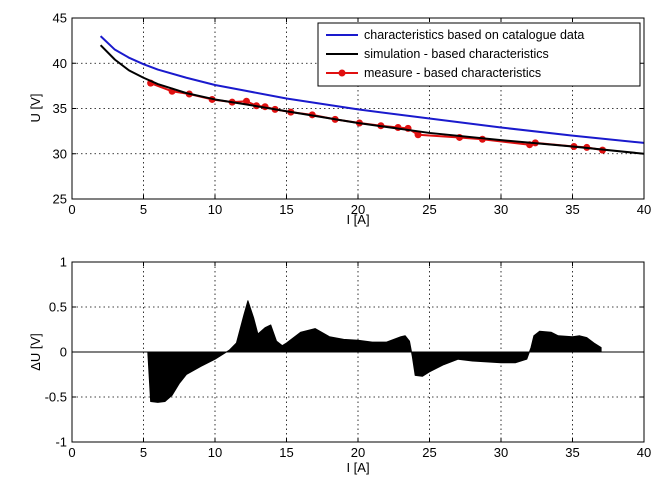 This screenshot has width=670, height=481. Describe the element at coordinates (61, 442) in the screenshot. I see `bottom-y-tick-label: -1` at that location.